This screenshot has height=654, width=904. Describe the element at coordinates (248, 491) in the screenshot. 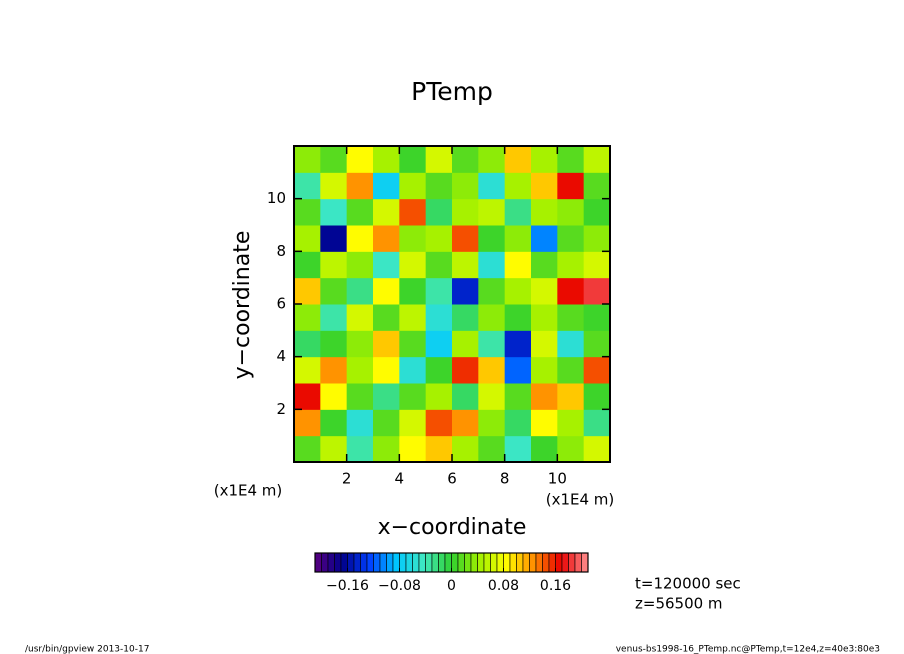

I see `y-unit: (x1E4 m)` at that location.